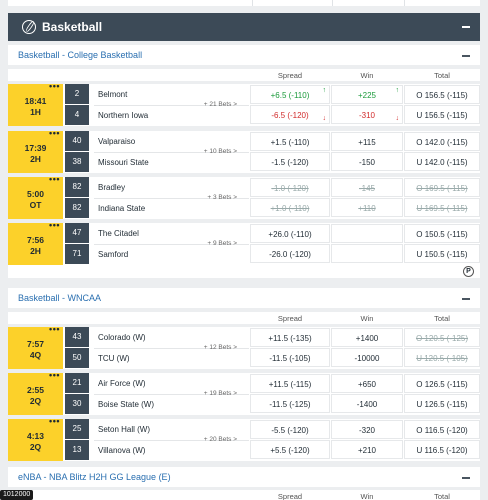 Image resolution: width=488 pixels, height=500 pixels. What do you see at coordinates (442, 357) in the screenshot?
I see `total-odds-under: U 120.5 (-105)` at bounding box center [442, 357].